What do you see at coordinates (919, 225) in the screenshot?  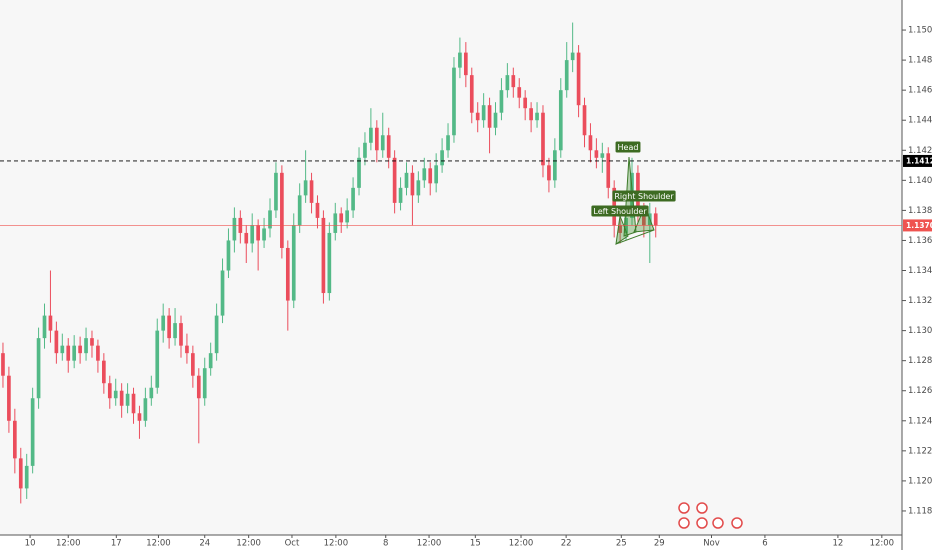 I see `price-label: 1.13700` at bounding box center [919, 225].